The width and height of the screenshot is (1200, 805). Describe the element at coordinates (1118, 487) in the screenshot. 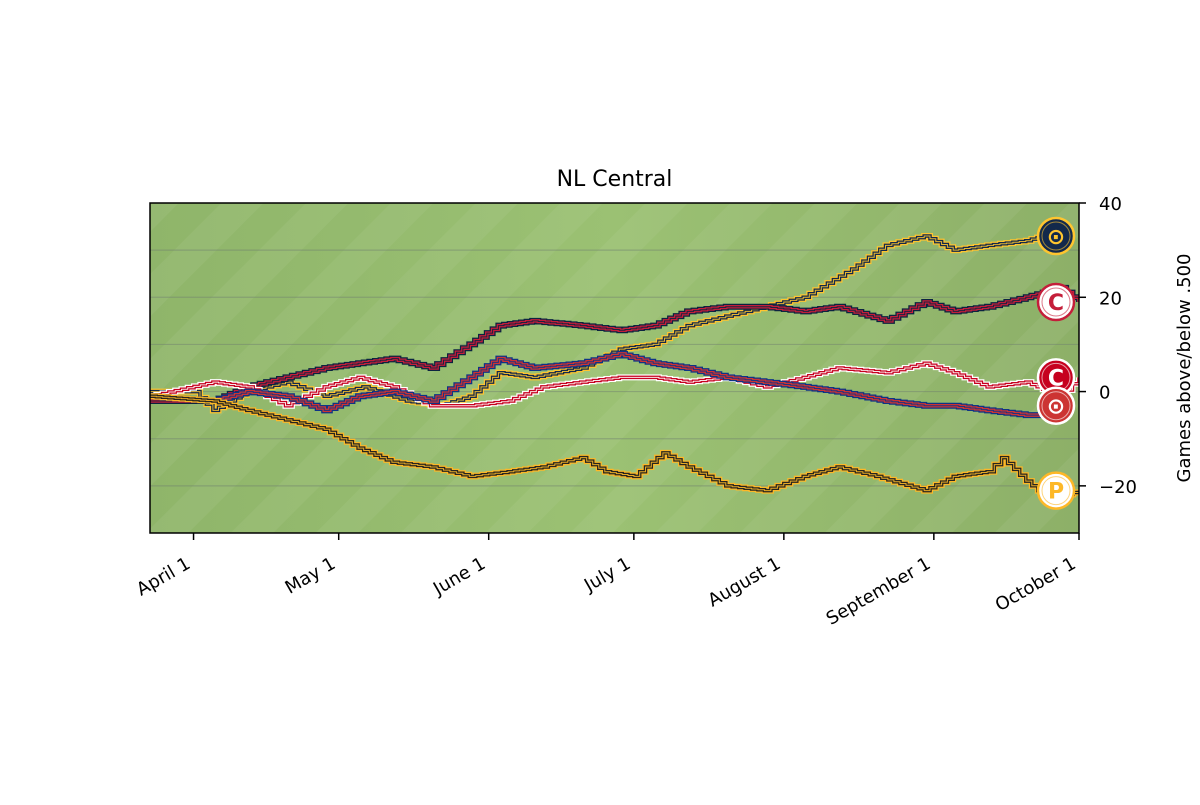

I see `y-tick-label: −20` at that location.